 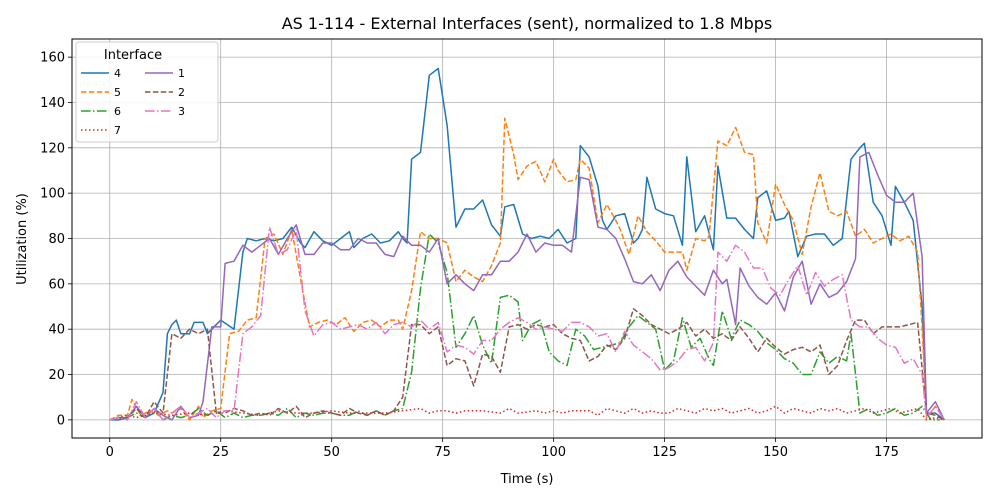 What do you see at coordinates (220, 452) in the screenshot?
I see `x-tick-label: 25` at bounding box center [220, 452].